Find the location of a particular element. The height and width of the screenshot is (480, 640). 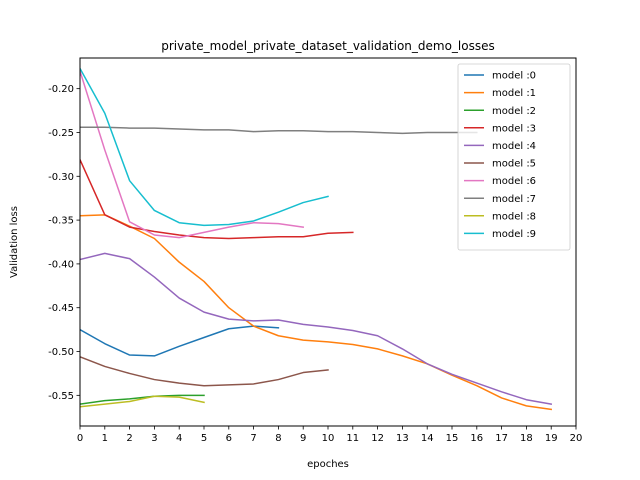

x-tick-label: 17 is located at coordinates (501, 438).